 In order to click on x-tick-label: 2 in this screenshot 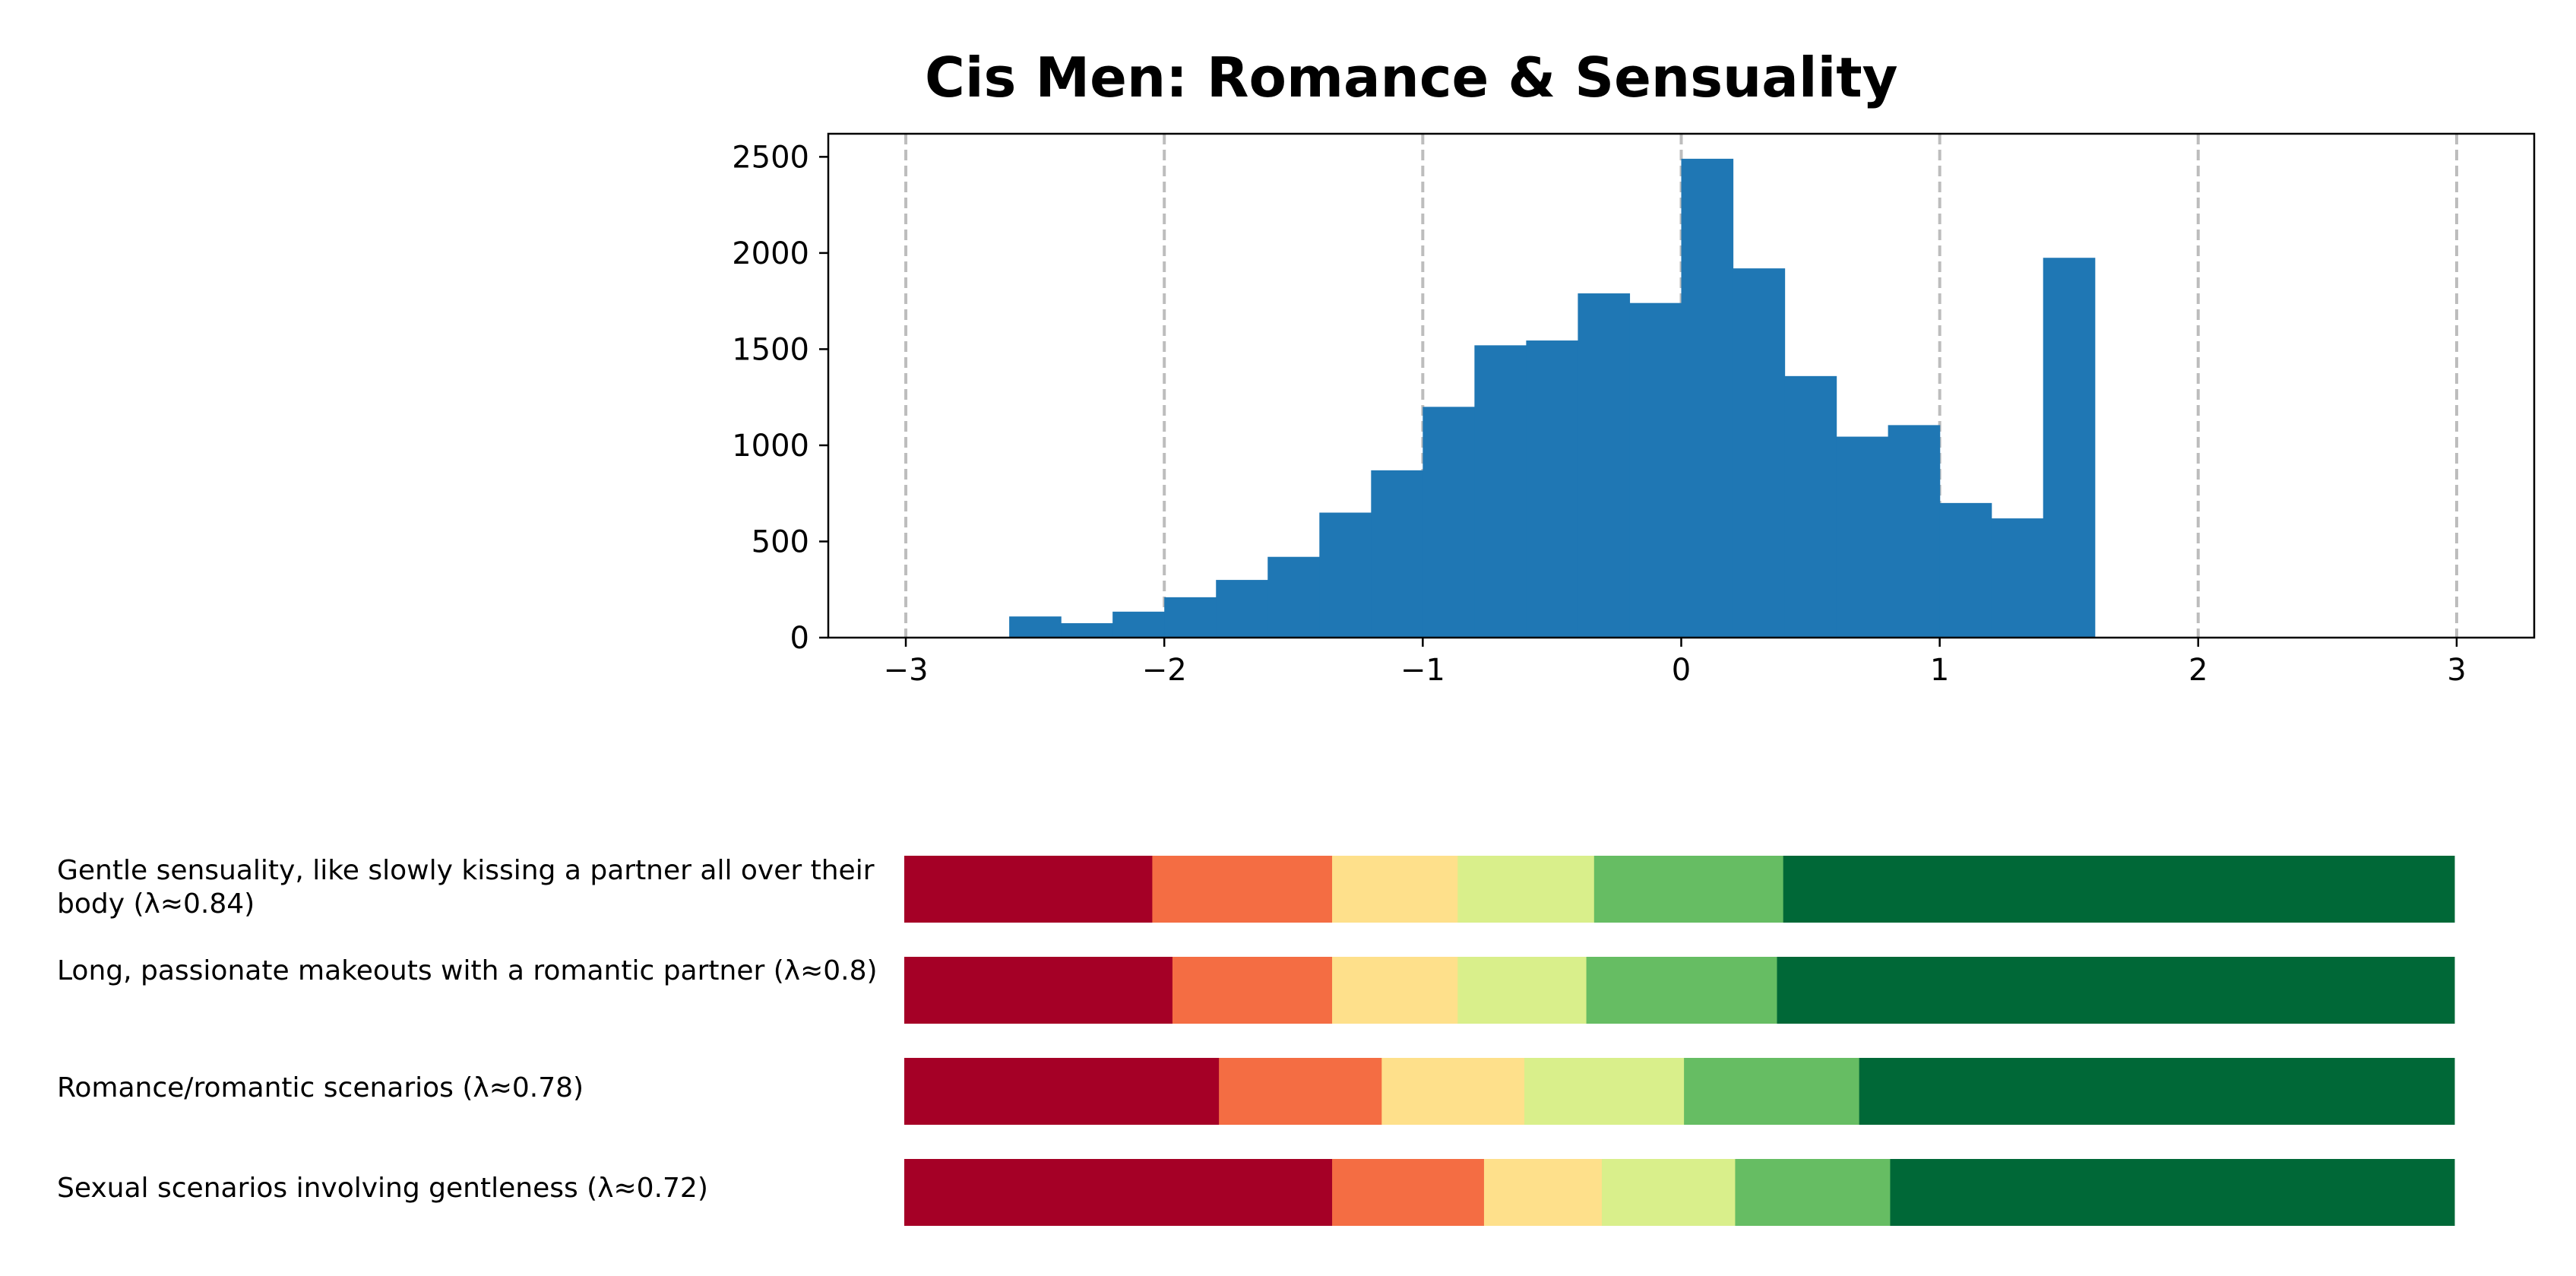, I will do `click(2197, 670)`.